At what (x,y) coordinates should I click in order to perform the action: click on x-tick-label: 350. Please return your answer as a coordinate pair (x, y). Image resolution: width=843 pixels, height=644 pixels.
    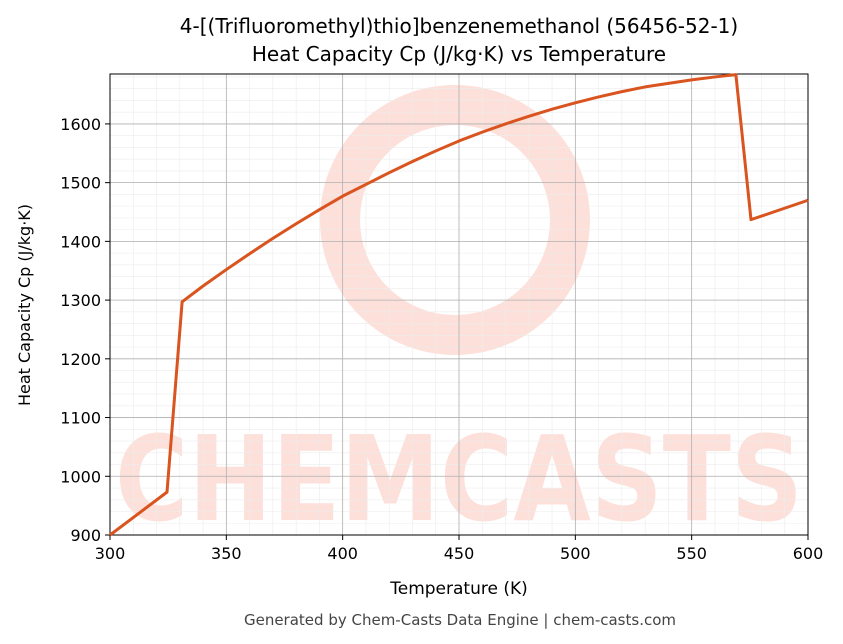
    Looking at the image, I should click on (226, 553).